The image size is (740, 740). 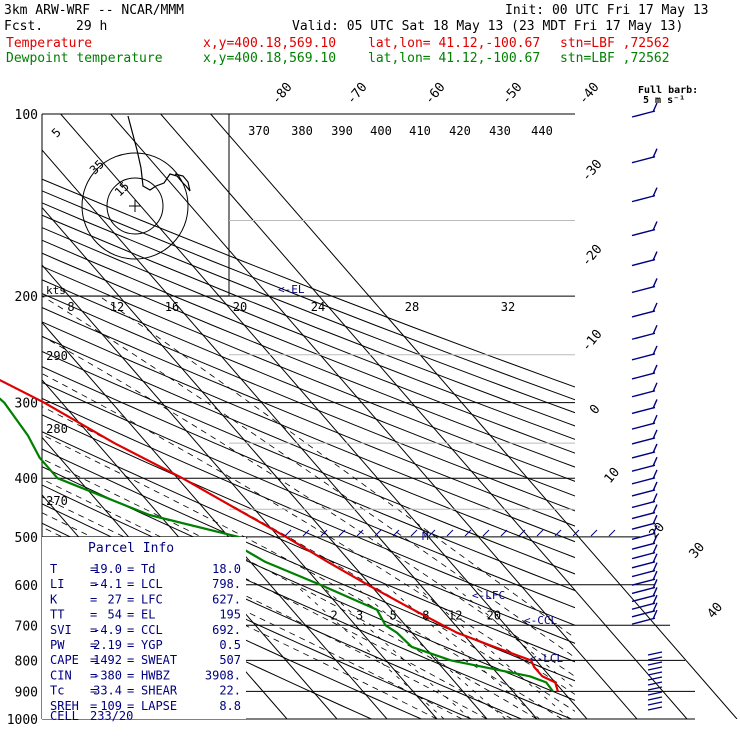 What do you see at coordinates (57, 356) in the screenshot?
I see `theta-label-left-0: 290` at bounding box center [57, 356].